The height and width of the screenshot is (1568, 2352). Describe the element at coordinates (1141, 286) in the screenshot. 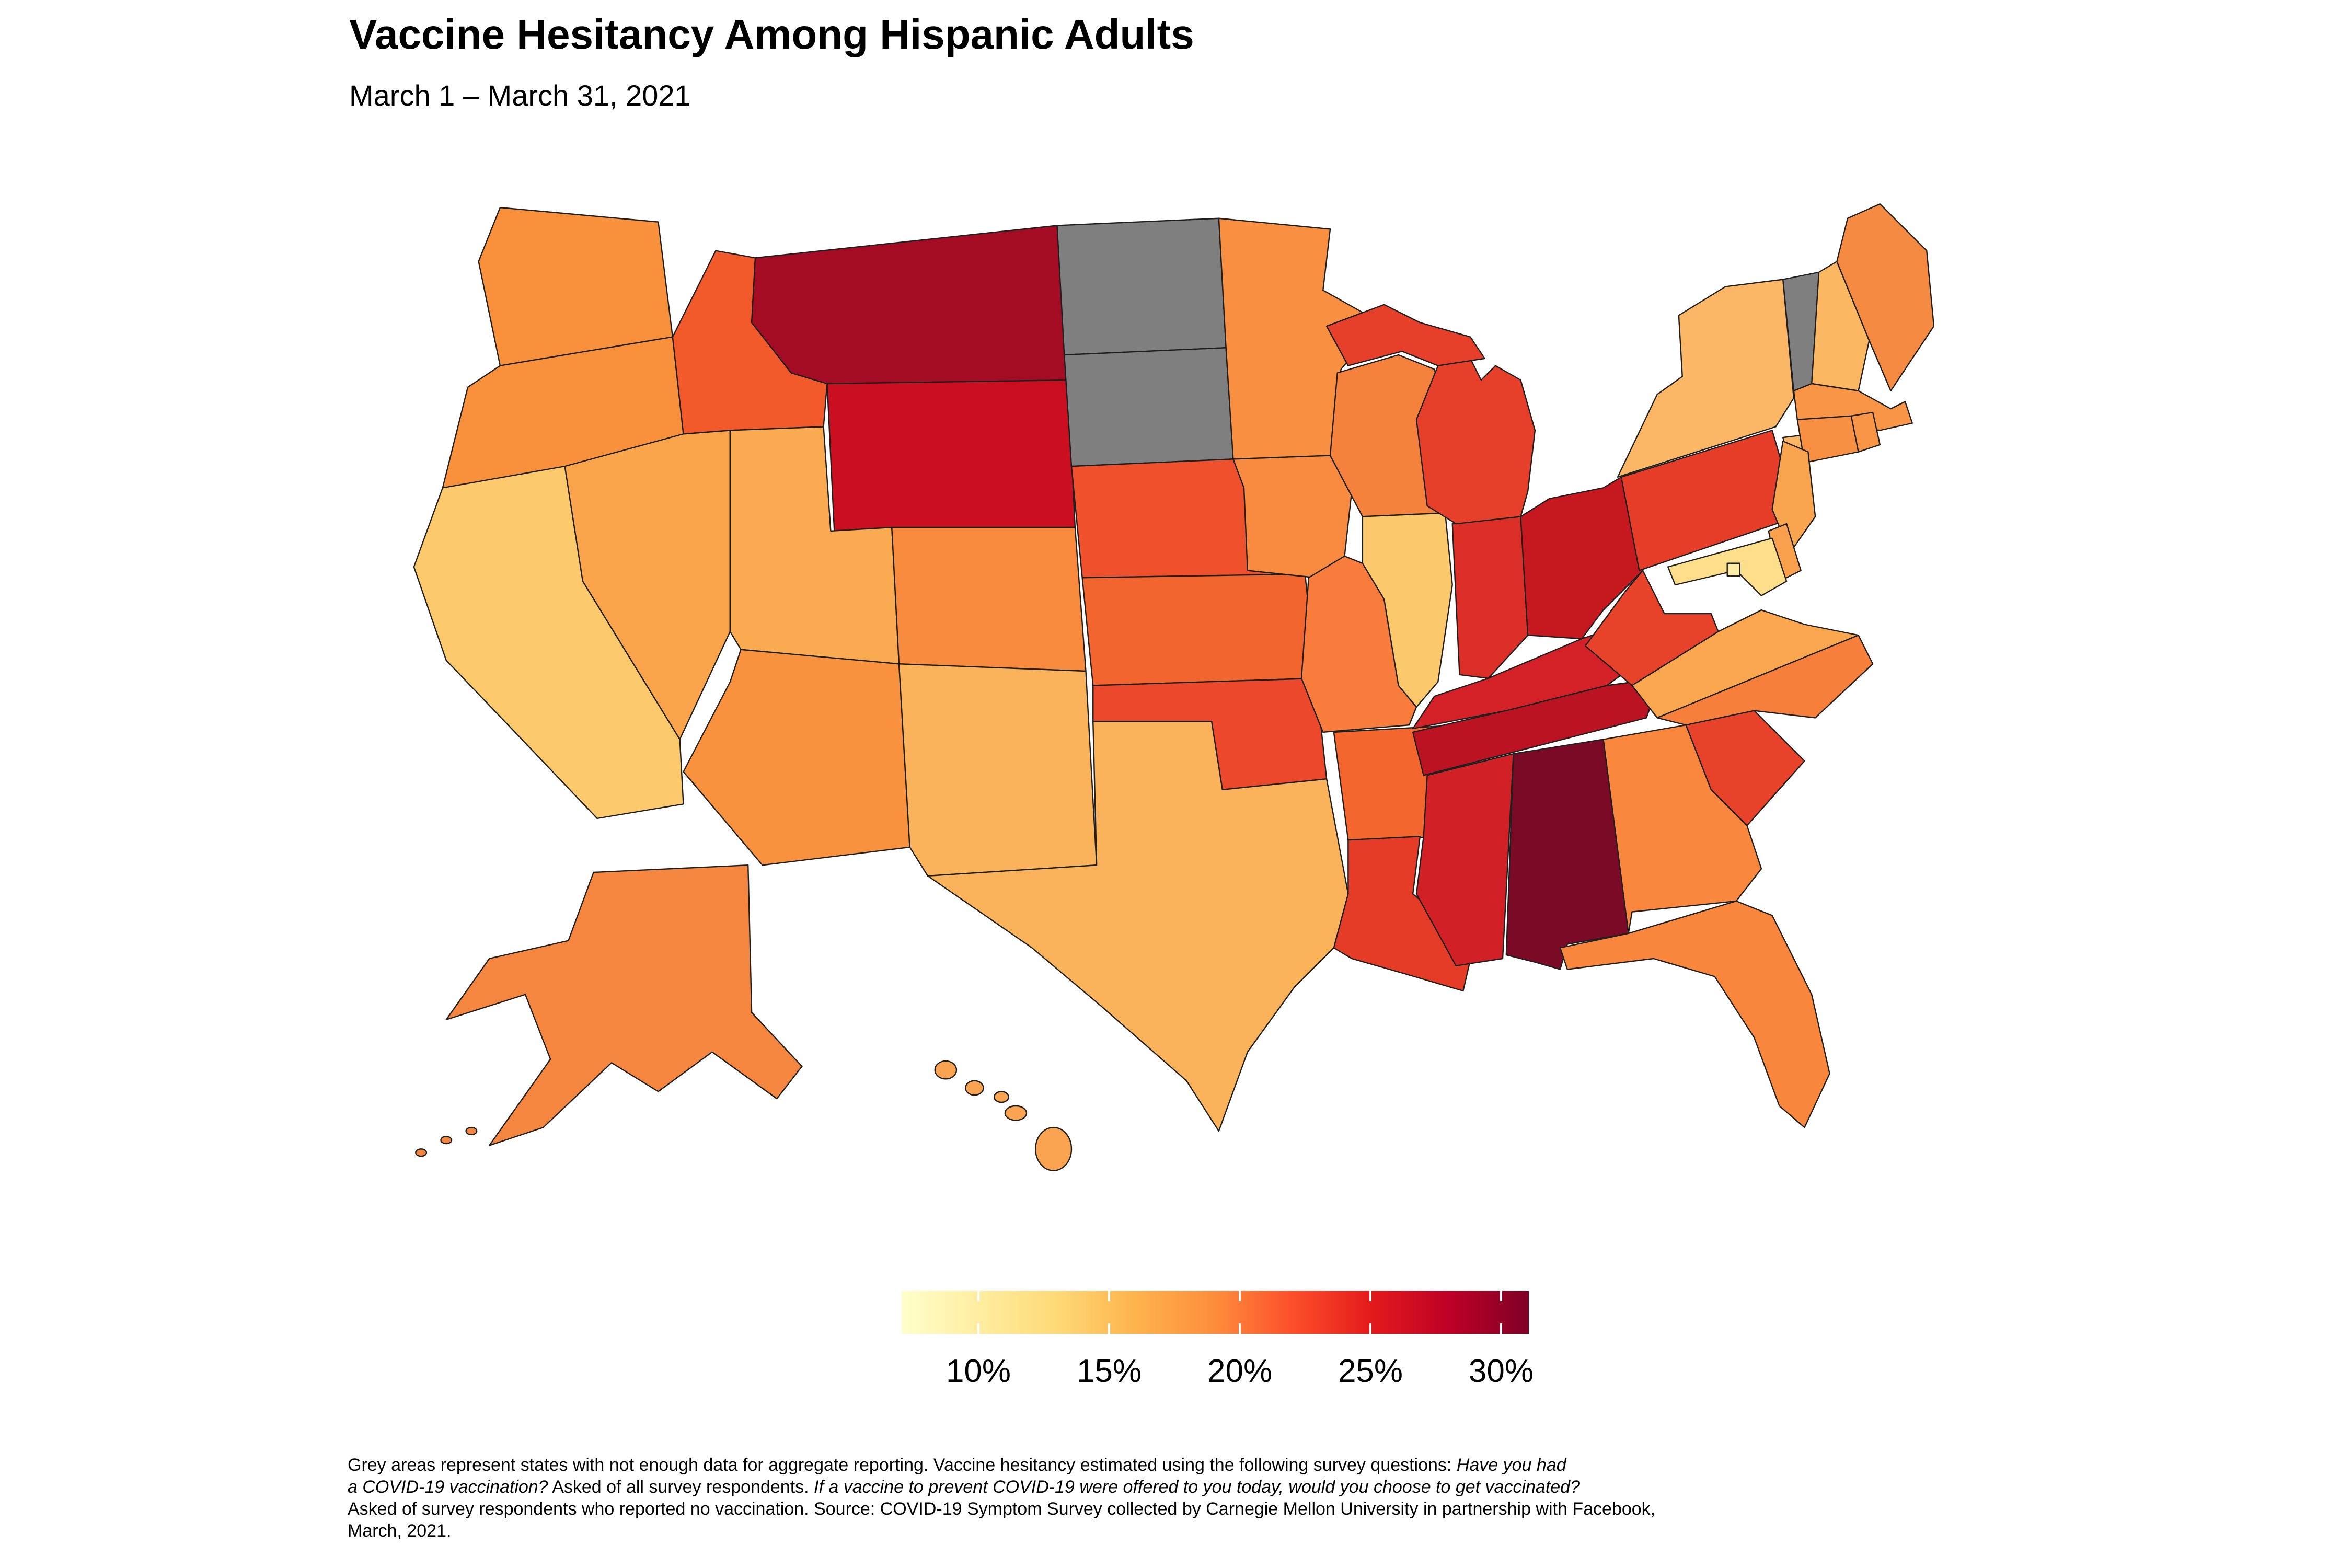

I see `state-north-dakota` at that location.